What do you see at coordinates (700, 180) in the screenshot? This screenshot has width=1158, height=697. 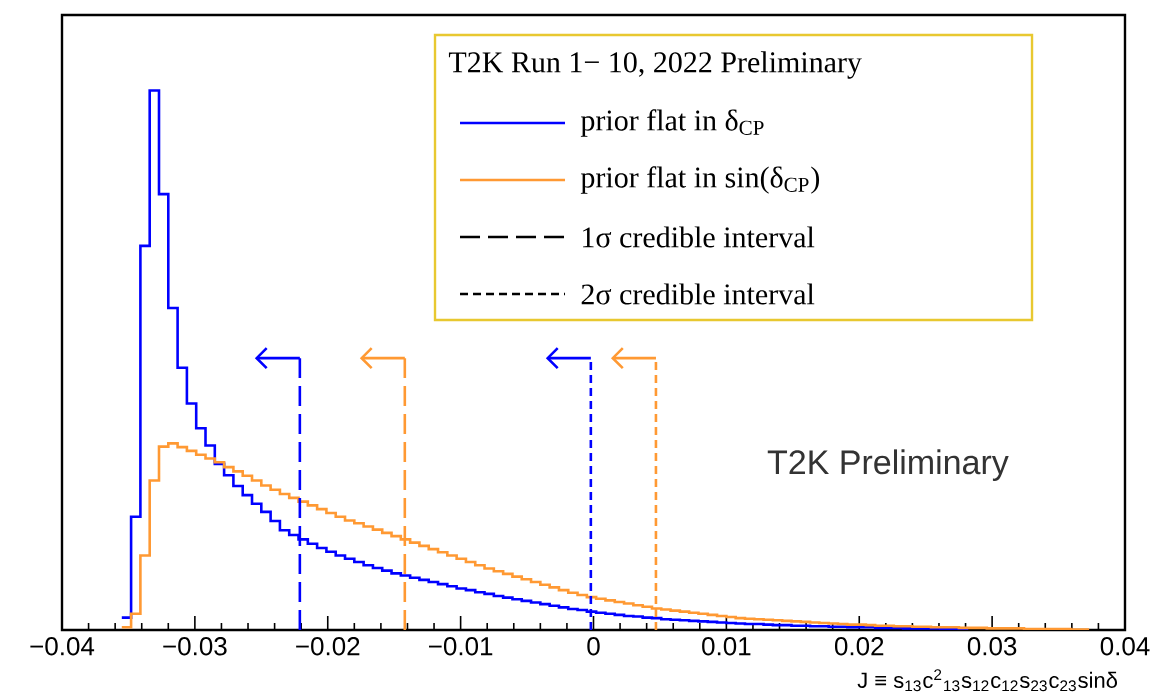 I see `legend-label: prior flat in sin(δ$_{CP}$)` at bounding box center [700, 180].